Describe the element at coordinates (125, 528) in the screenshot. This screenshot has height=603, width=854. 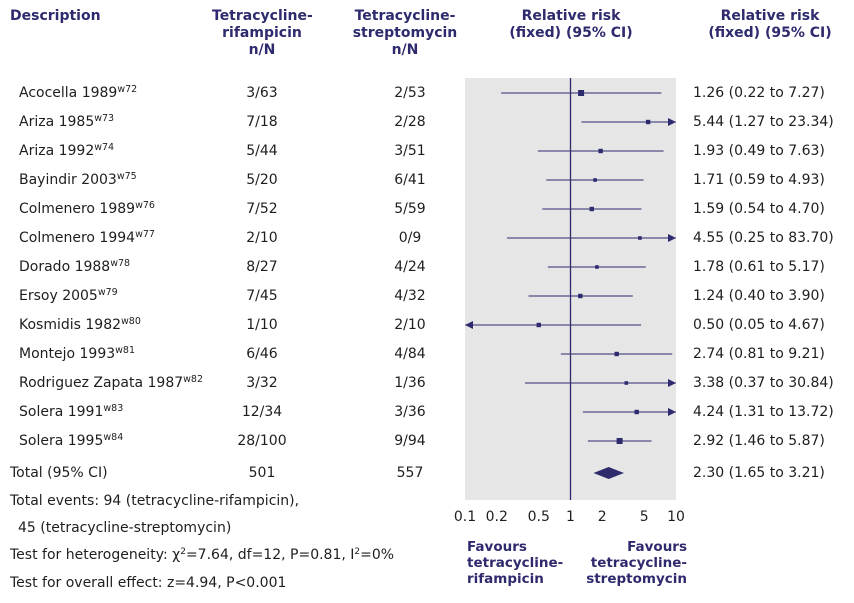
I see `total-events-line2: 45 (tetracycline-streptomycin)` at that location.